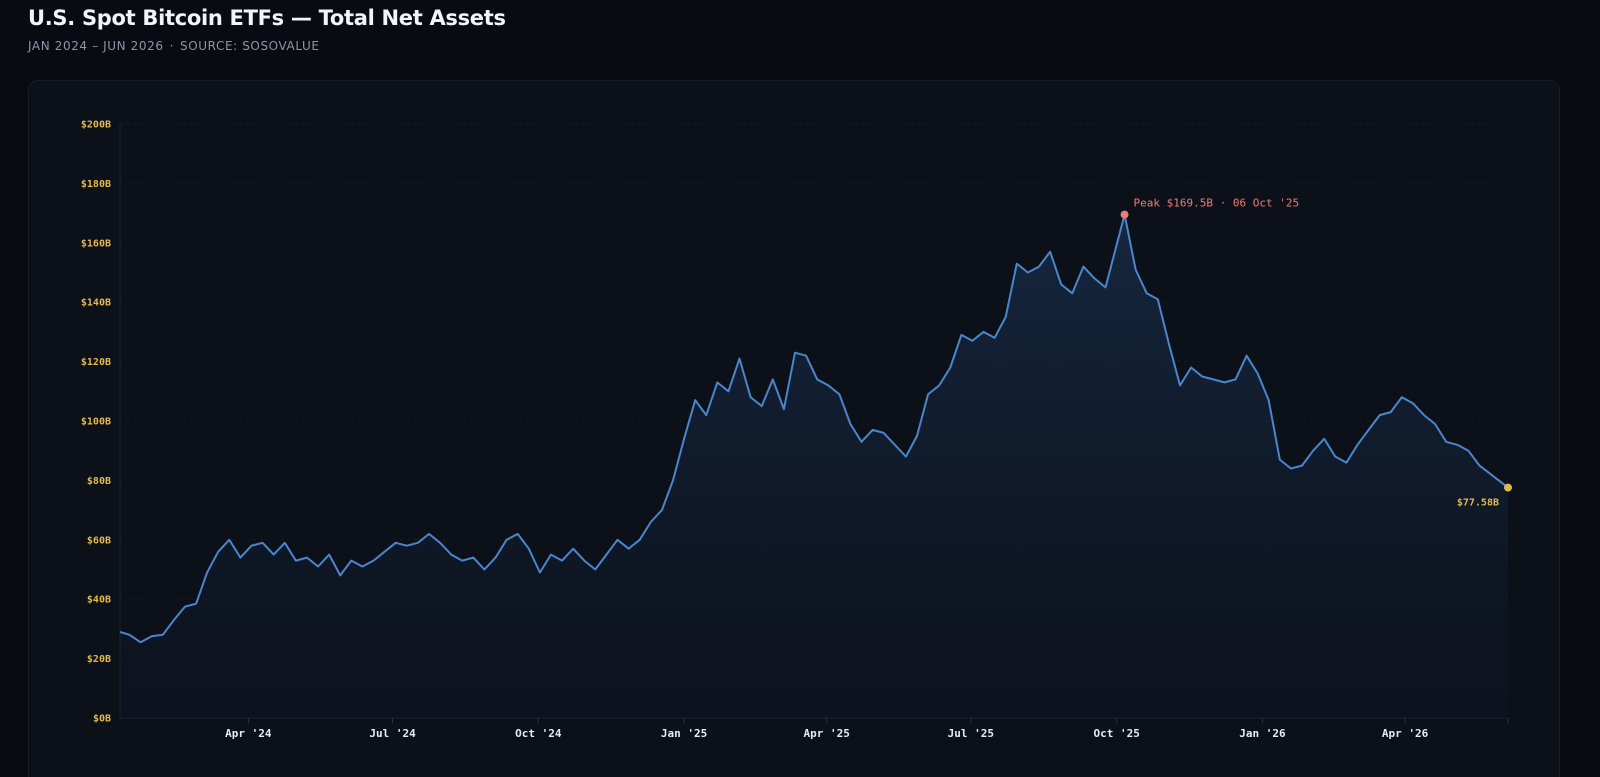 The width and height of the screenshot is (1600, 777). I want to click on date-range: JAN 2024 – JUN 2026, so click(96, 46).